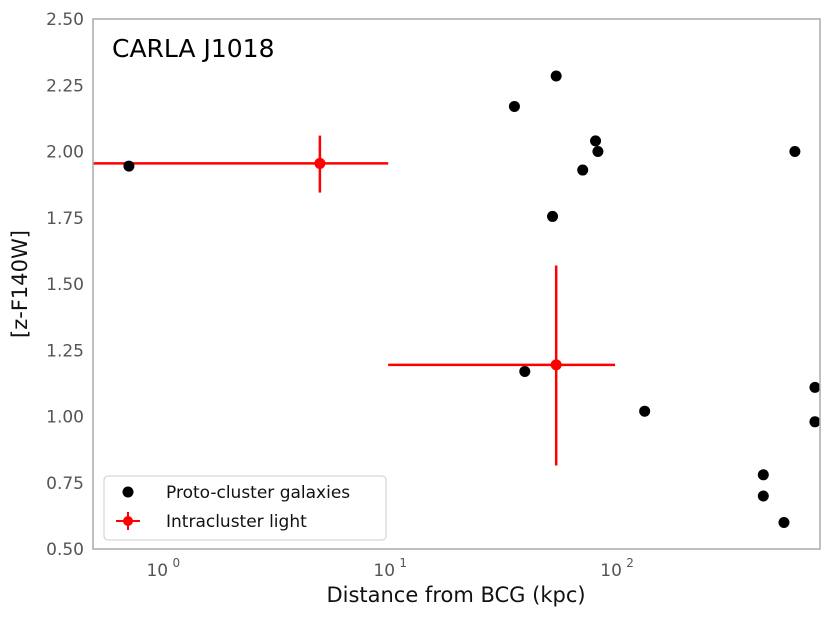 The width and height of the screenshot is (831, 619). I want to click on y-axis-ticks: 0.50 0.75 1.00 1.25 1.50 1.75 2.00 2.25 2.50, so click(65, 285).